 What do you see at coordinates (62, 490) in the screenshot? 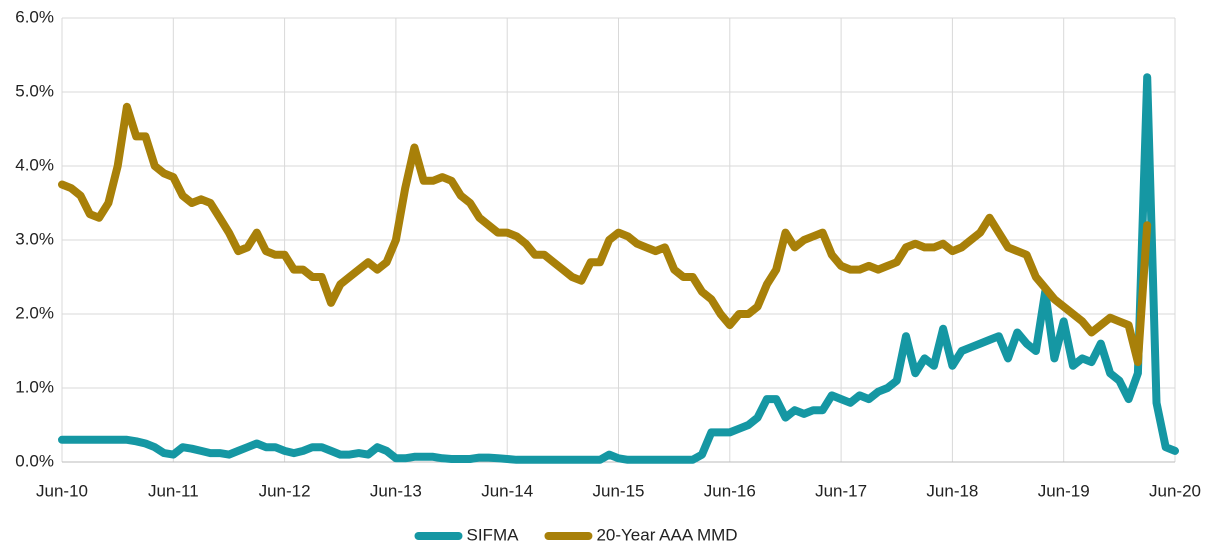
I see `x-tick-label: Jun-10` at bounding box center [62, 490].